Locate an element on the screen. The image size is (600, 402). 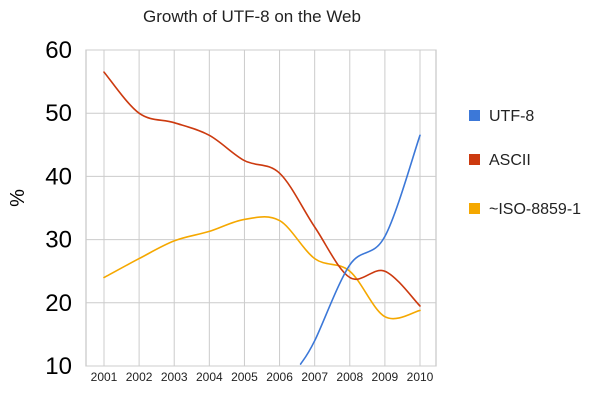
y-tick-label: 20 is located at coordinates (58, 303).